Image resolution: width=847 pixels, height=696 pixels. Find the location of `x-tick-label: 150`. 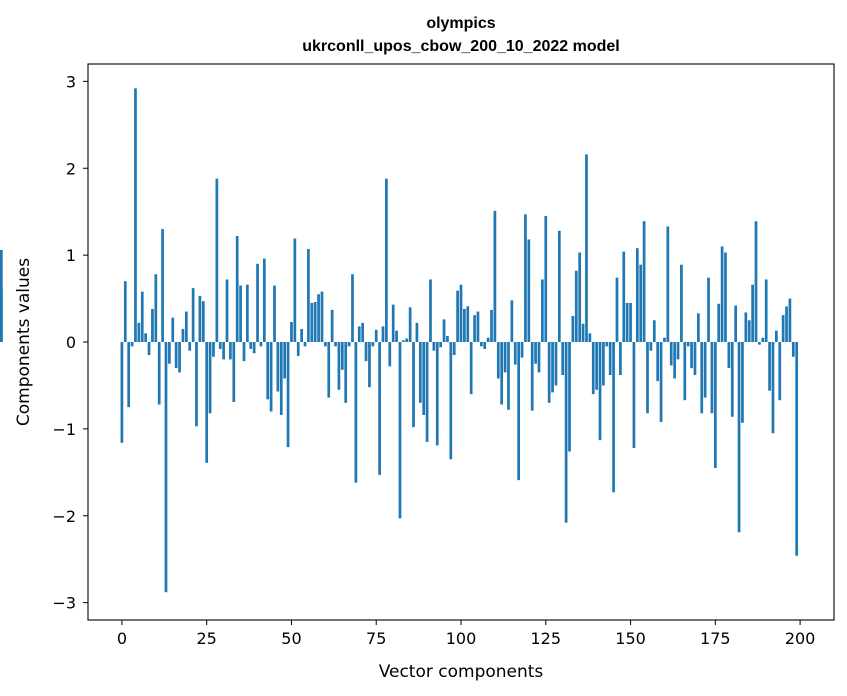

x-tick-label: 150 is located at coordinates (630, 638).